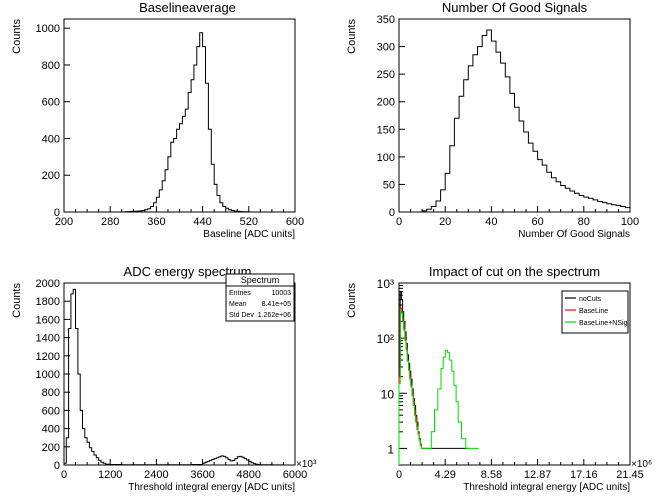 The height and width of the screenshot is (499, 661). I want to click on x-tick-label: 100, so click(630, 222).